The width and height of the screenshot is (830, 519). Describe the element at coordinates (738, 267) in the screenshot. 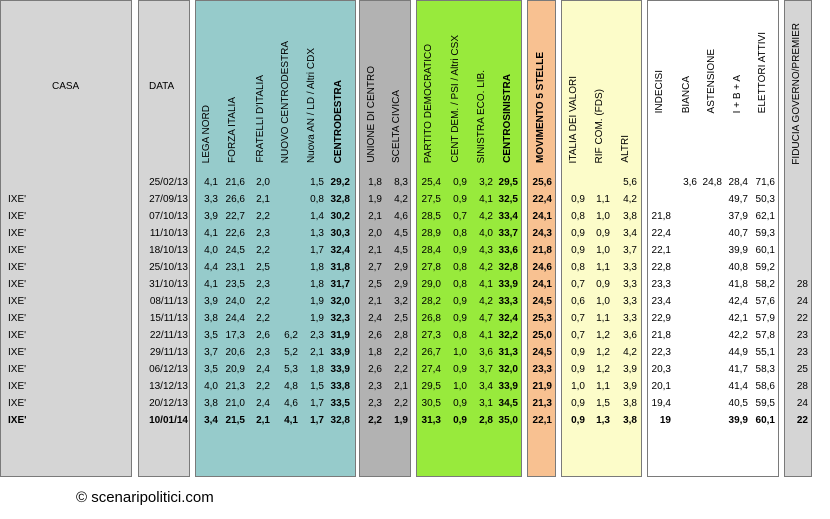

I see `cell-iba: 40,8` at that location.